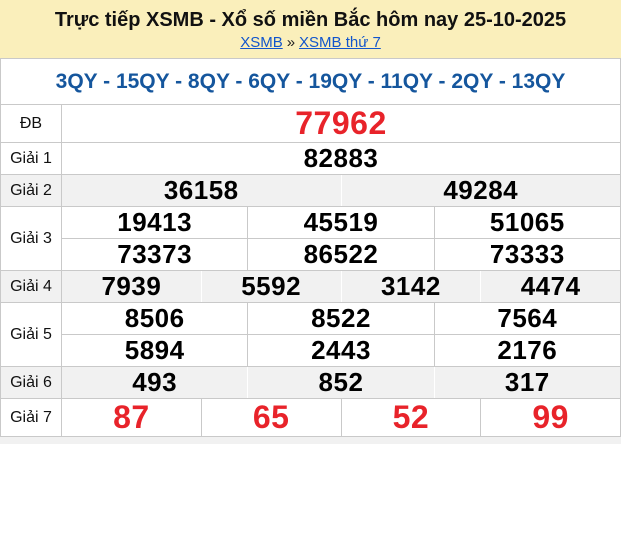  Describe the element at coordinates (340, 254) in the screenshot. I see `prize-number: 86522` at that location.